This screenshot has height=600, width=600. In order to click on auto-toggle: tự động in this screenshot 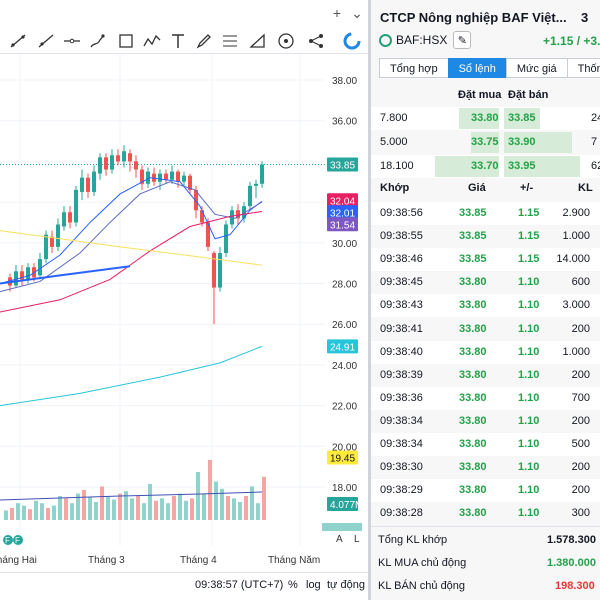, I will do `click(346, 585)`.